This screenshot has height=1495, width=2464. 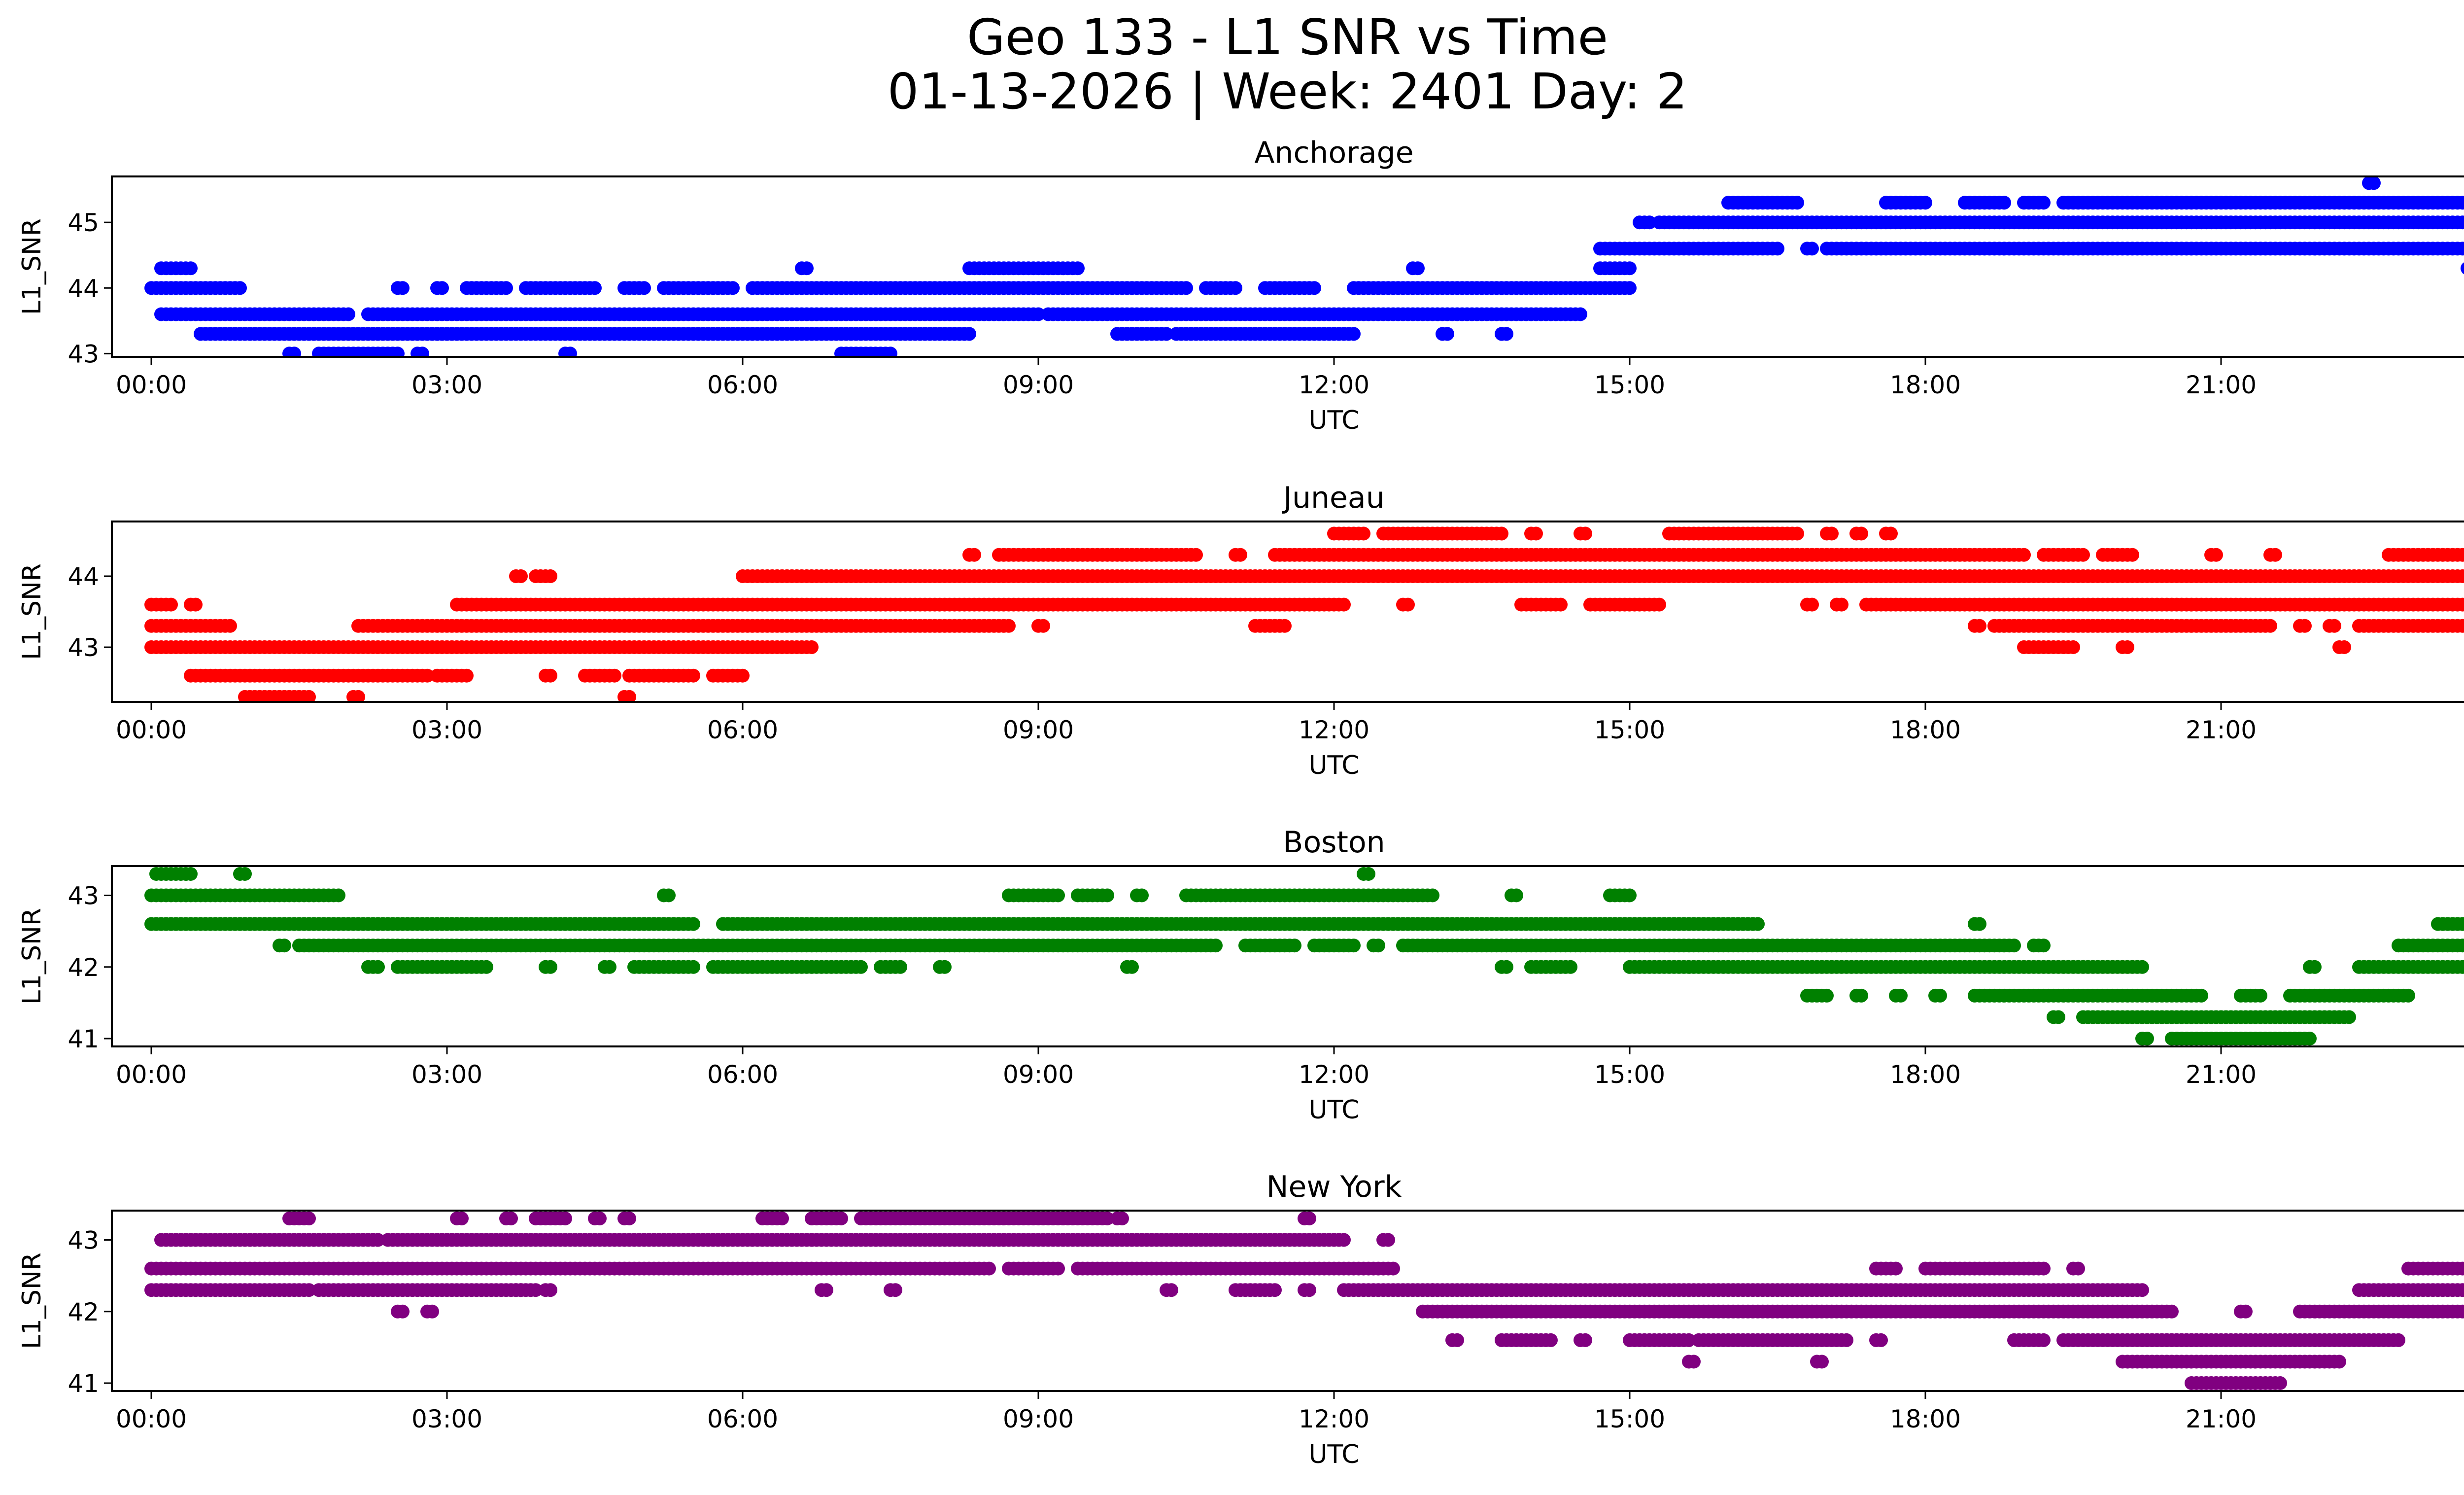 I want to click on figure-title-line1: Geo 133 - L1 SNR vs Time, so click(x=1287, y=37).